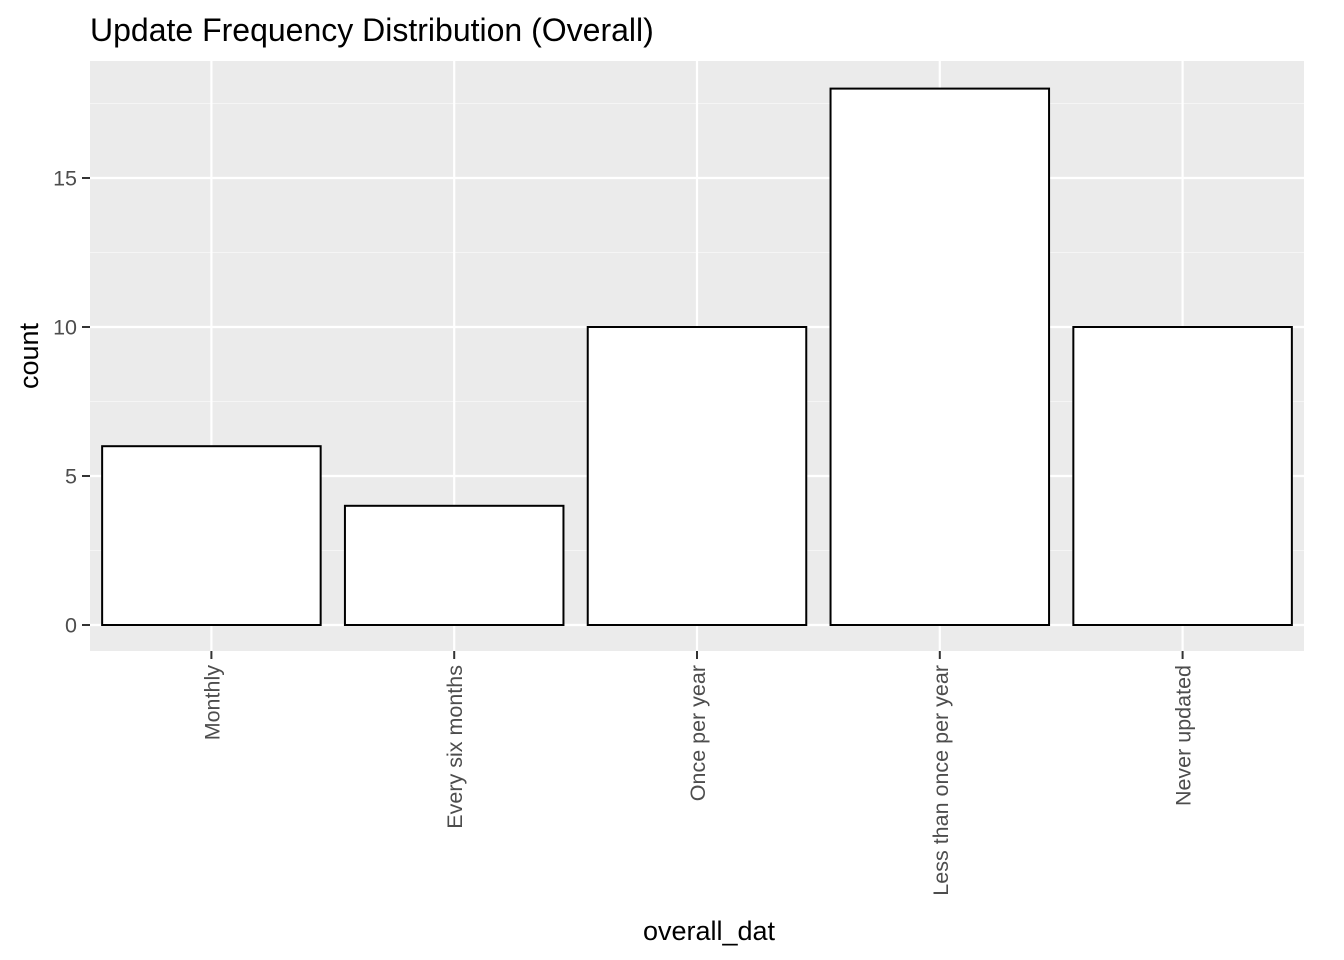  What do you see at coordinates (212, 703) in the screenshot?
I see `x-tick-label: Monthly` at bounding box center [212, 703].